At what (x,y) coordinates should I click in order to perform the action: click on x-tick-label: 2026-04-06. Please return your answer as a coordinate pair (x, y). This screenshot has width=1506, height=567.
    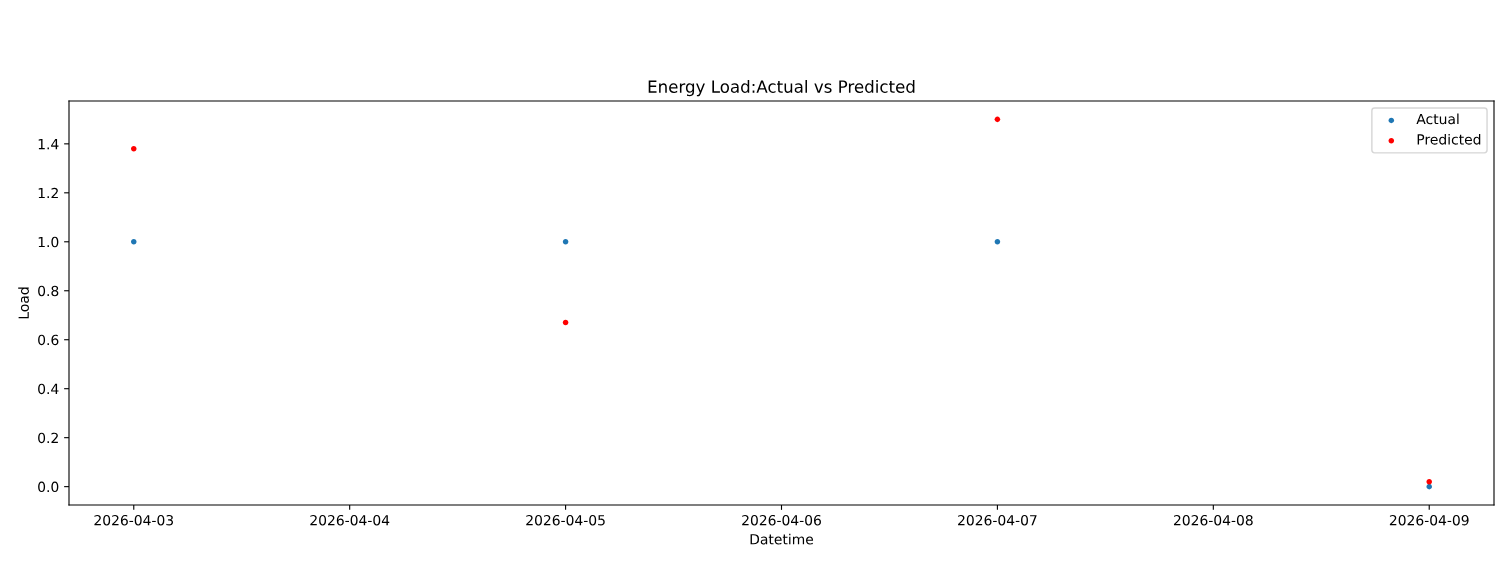
    Looking at the image, I should click on (781, 520).